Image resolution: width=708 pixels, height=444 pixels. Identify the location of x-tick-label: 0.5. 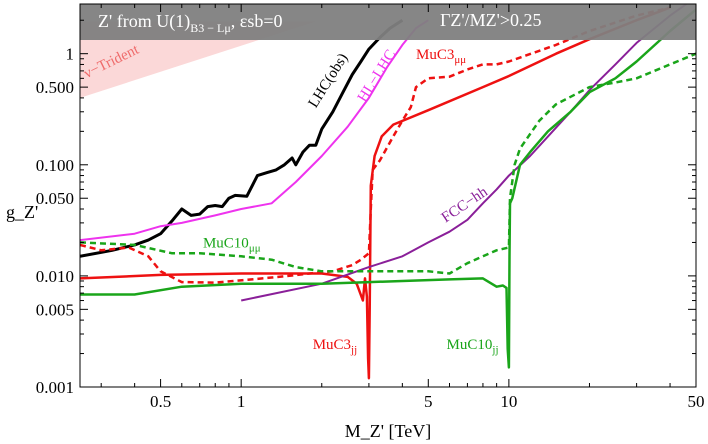
(160, 401).